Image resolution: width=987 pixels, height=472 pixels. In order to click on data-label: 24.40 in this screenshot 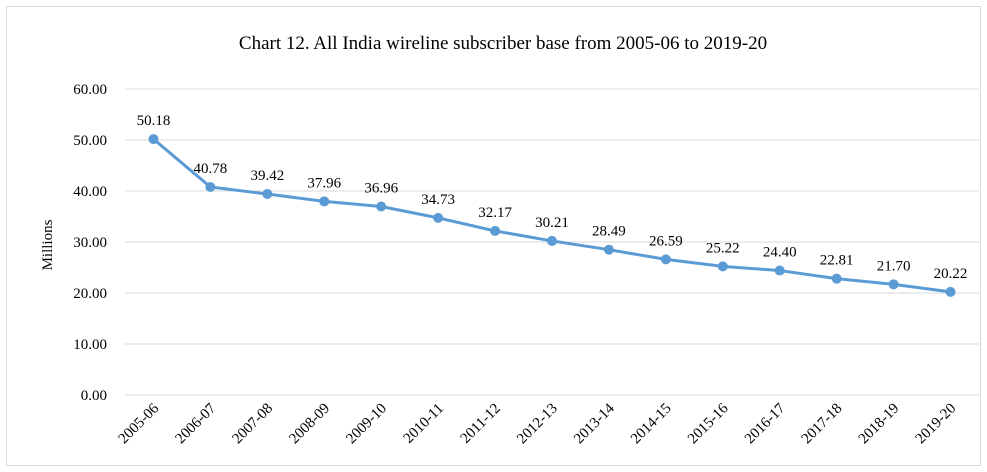, I will do `click(780, 253)`.